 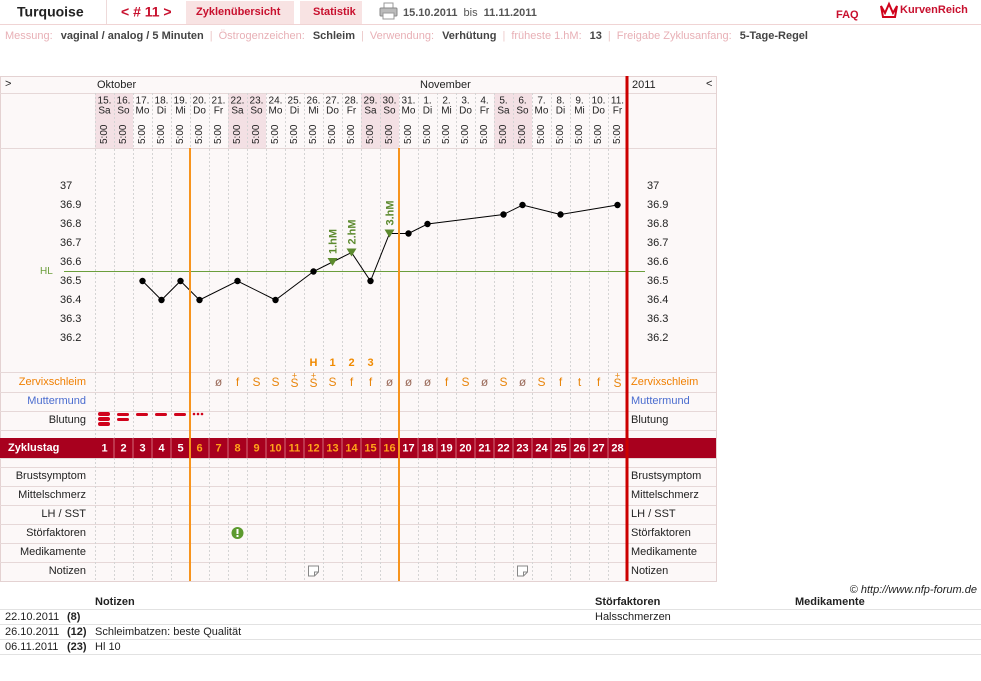 I want to click on table-date: 22.10.2011, so click(x=32, y=617).